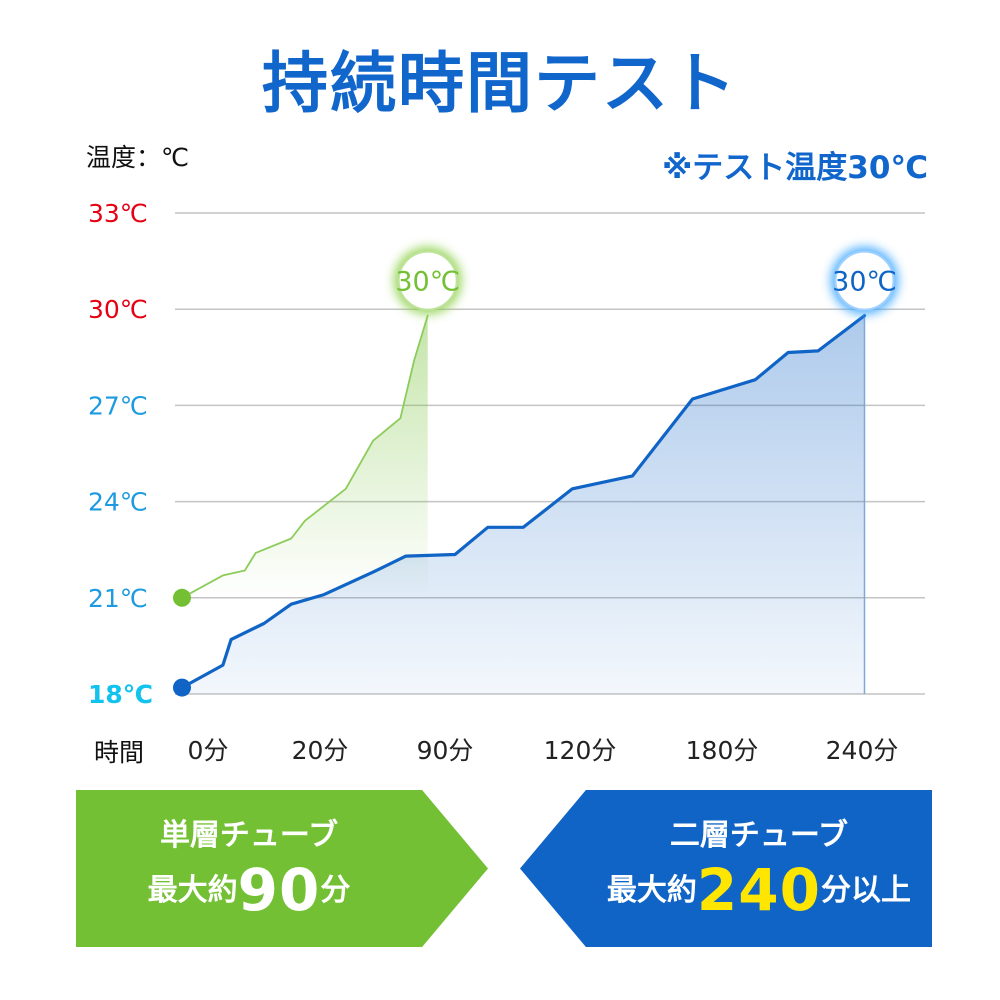 The width and height of the screenshot is (1000, 1000). What do you see at coordinates (865, 890) in the screenshot?
I see `double-tube-suffix: 分以上` at bounding box center [865, 890].